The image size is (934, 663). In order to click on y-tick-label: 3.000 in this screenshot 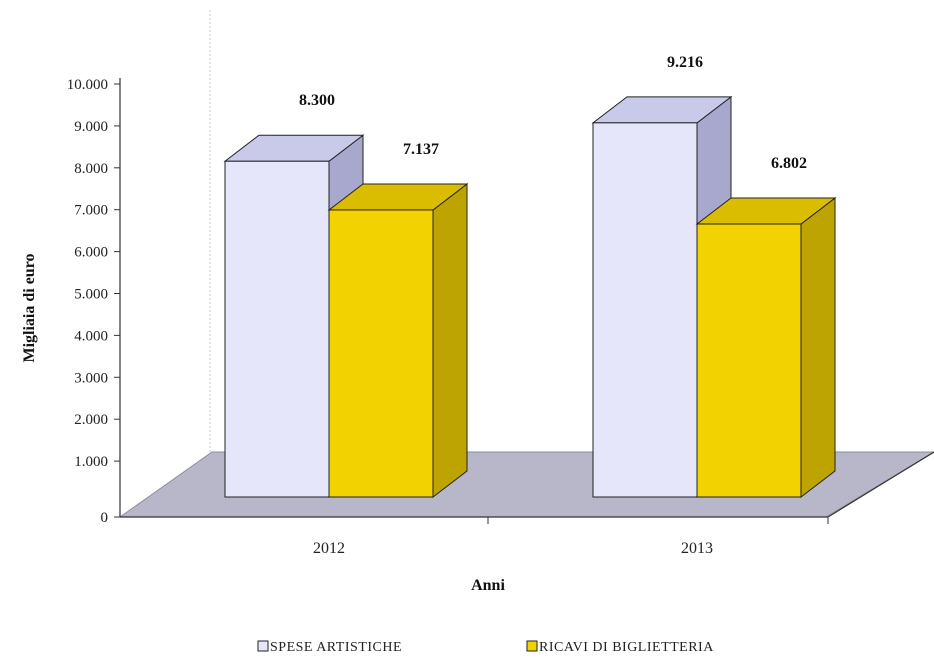, I will do `click(91, 378)`.